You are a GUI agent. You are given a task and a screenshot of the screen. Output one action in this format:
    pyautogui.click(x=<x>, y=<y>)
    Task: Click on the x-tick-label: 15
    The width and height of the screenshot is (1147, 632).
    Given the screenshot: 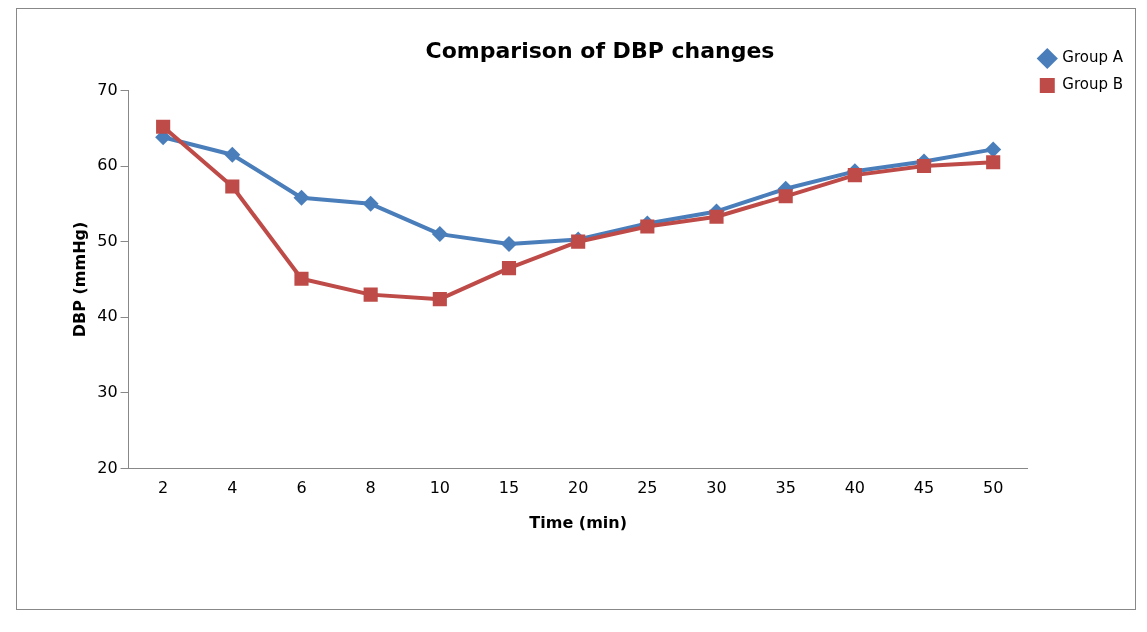 What is the action you would take?
    pyautogui.click(x=509, y=488)
    